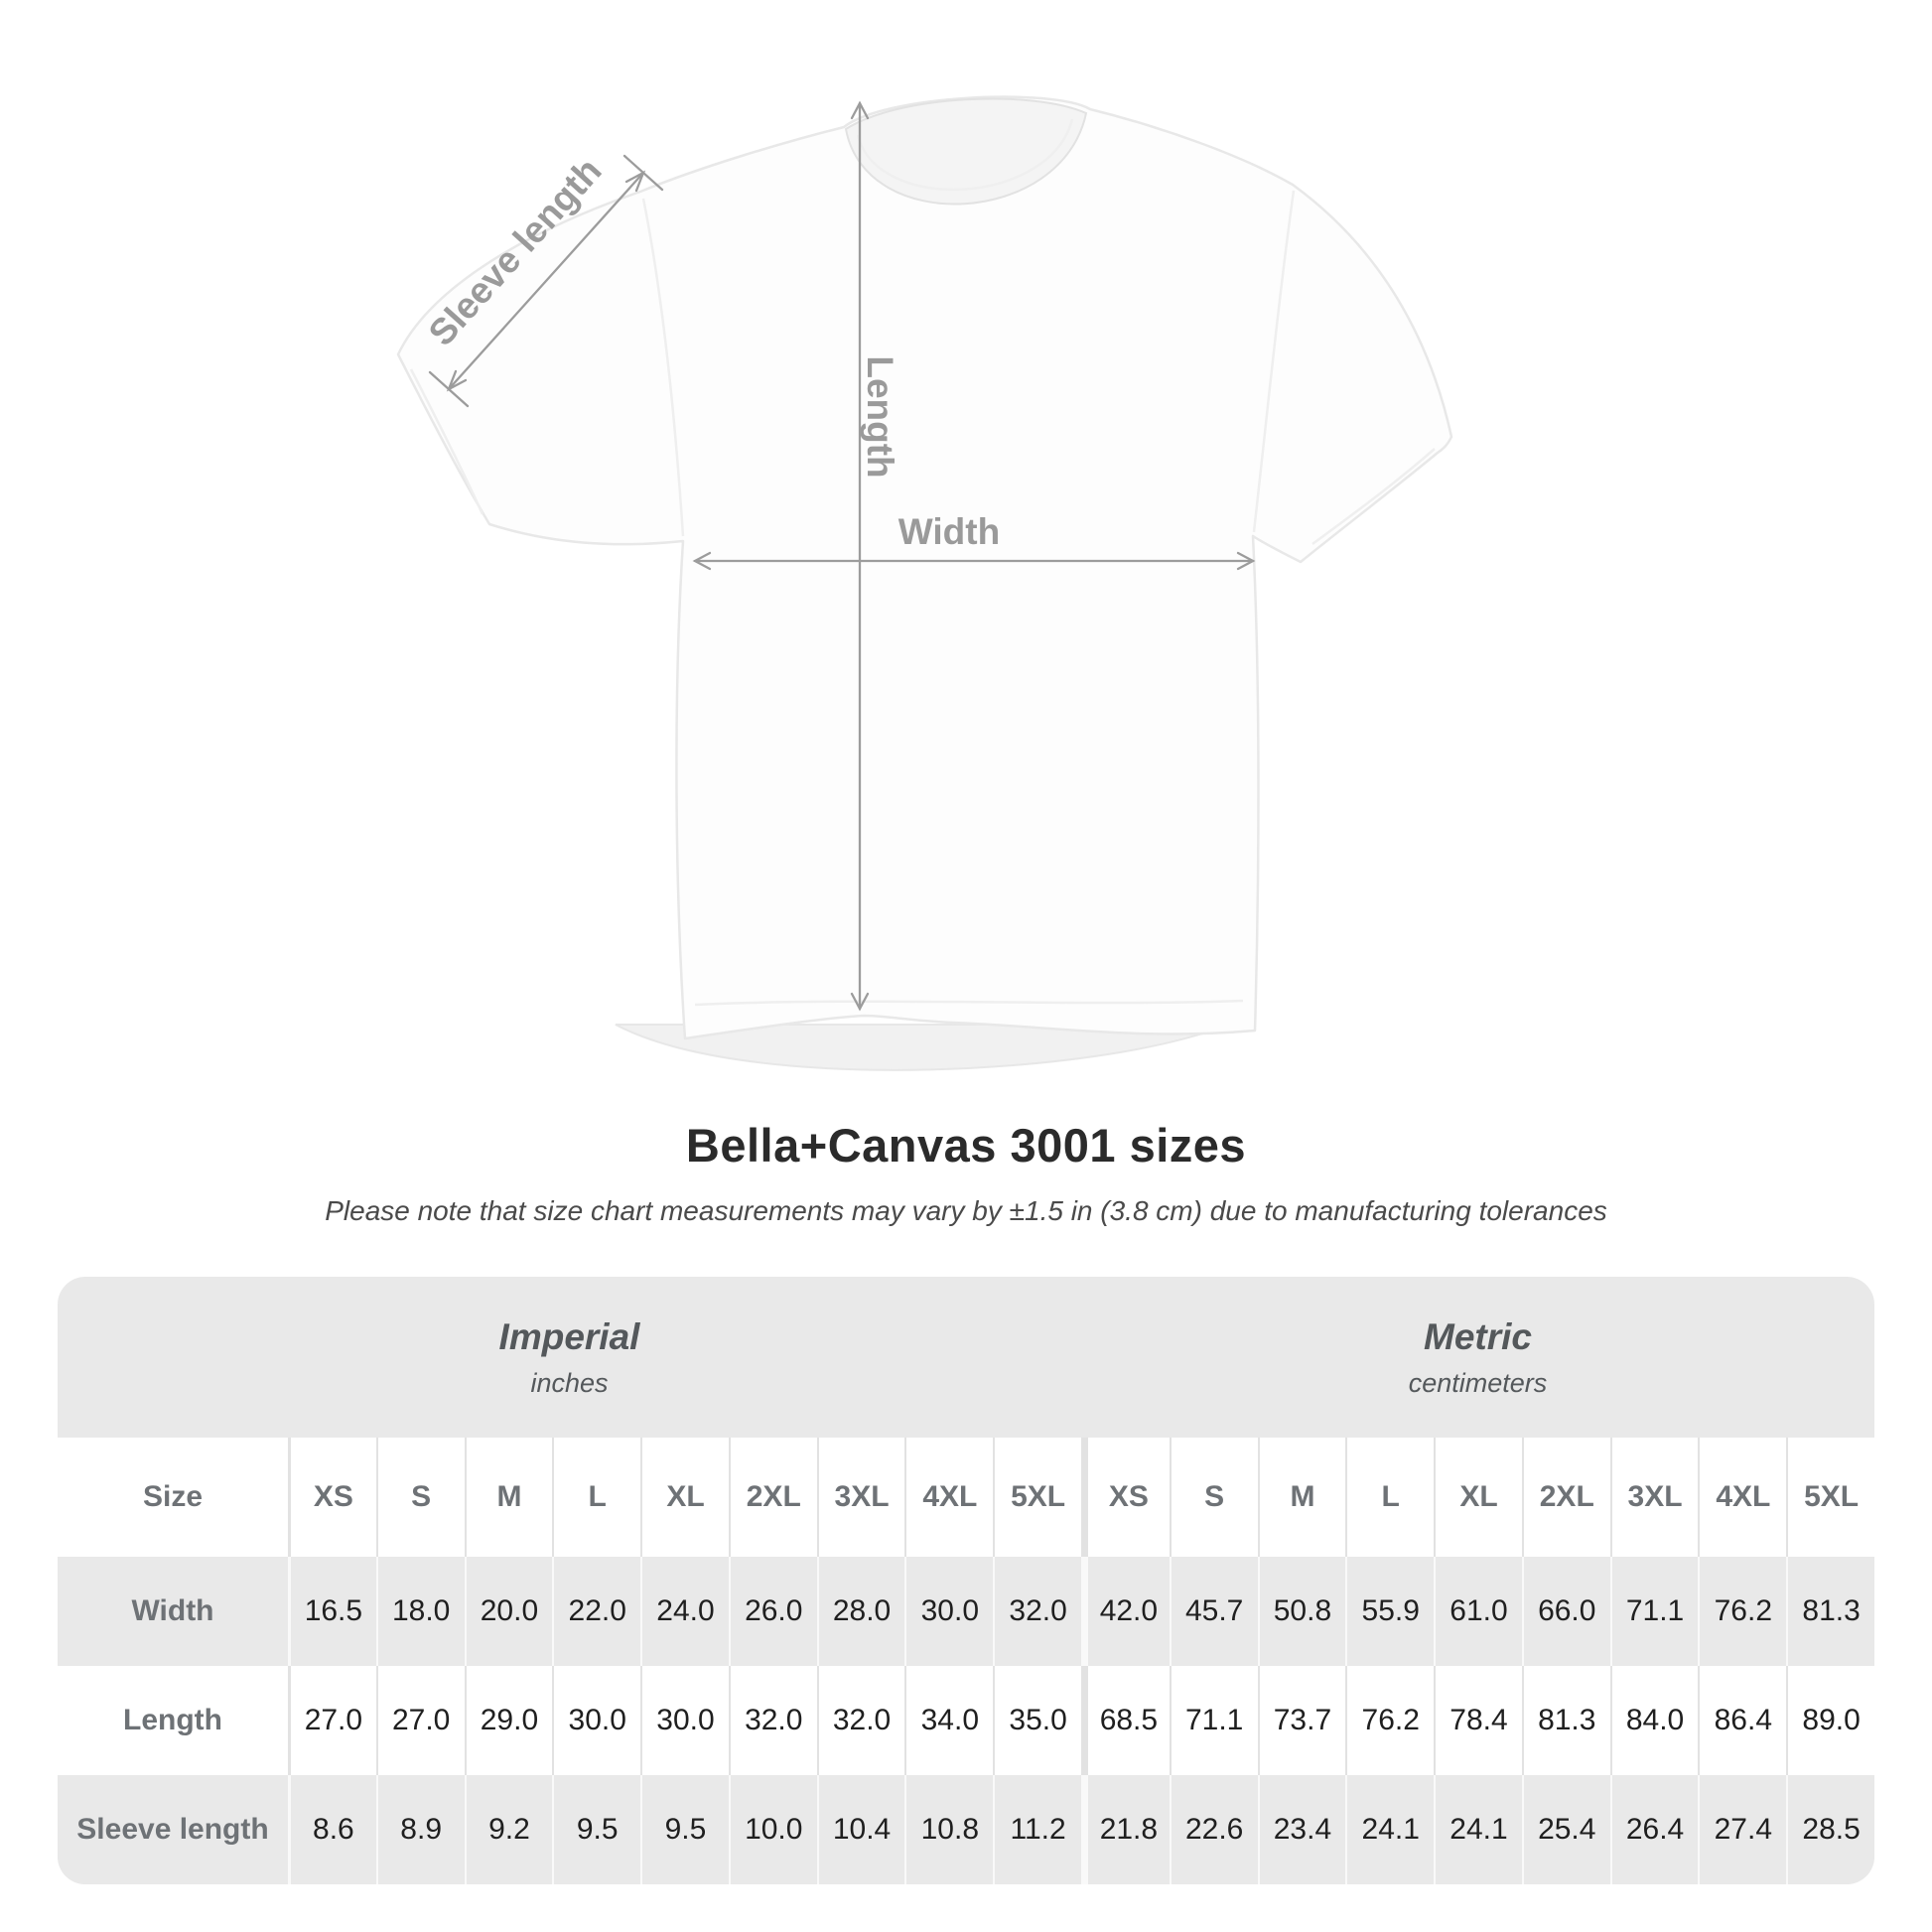 The height and width of the screenshot is (1932, 1932). What do you see at coordinates (1274, 361) in the screenshot?
I see `tshirt-right-sleeve-seam` at bounding box center [1274, 361].